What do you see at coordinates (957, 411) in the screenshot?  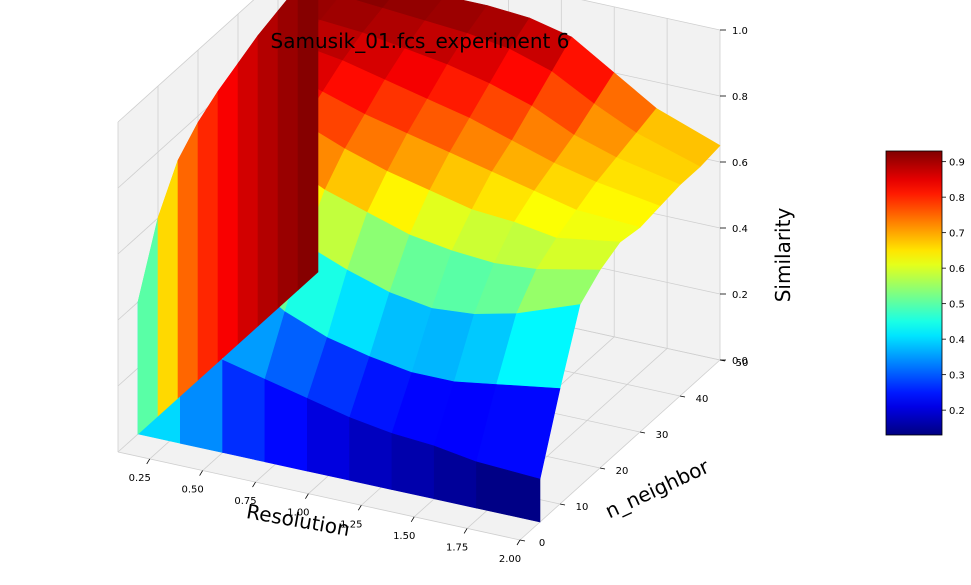 I see `colorbar-tick-label: 0.2` at bounding box center [957, 411].